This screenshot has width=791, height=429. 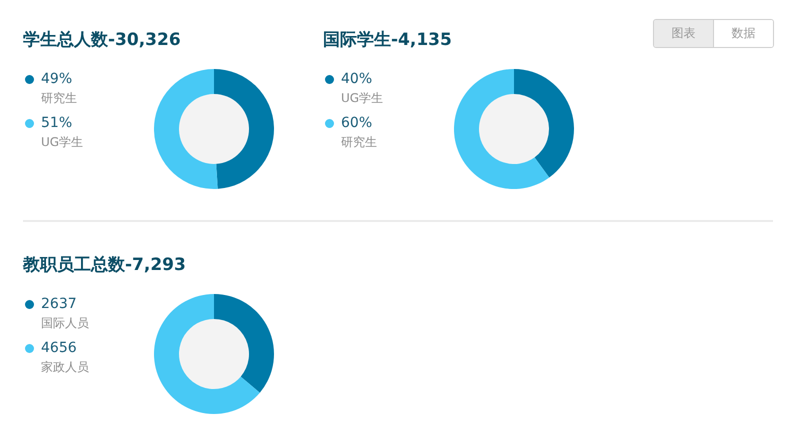 I want to click on legend-label: 国际人员, so click(x=65, y=323).